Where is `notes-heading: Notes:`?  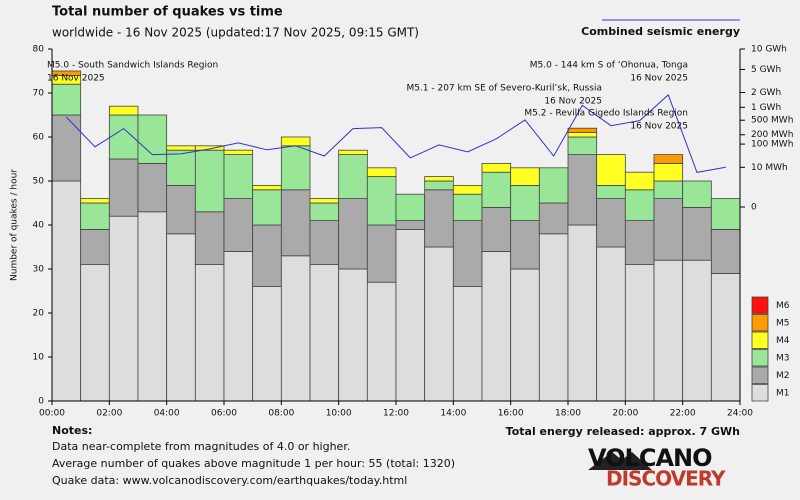
notes-heading: Notes: is located at coordinates (72, 430).